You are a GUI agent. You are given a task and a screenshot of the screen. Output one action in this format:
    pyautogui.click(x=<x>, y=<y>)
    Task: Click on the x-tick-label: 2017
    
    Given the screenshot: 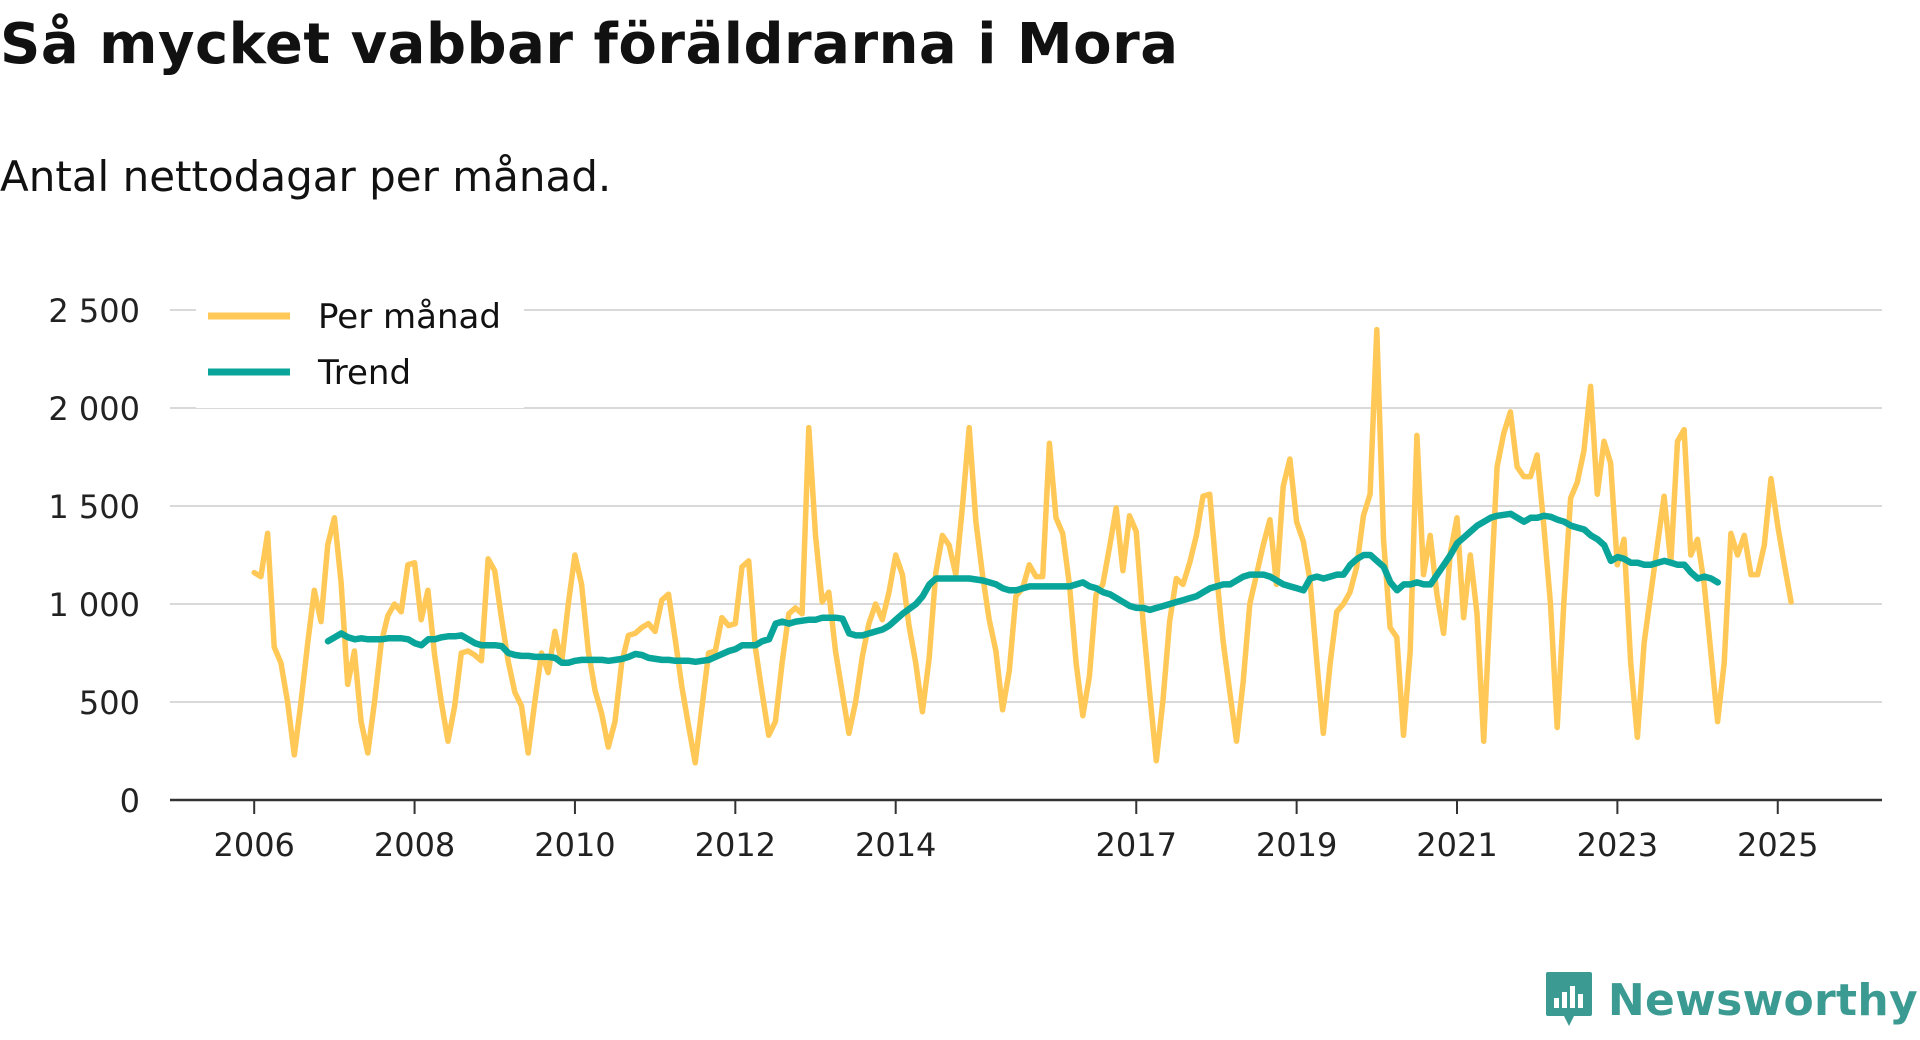 What is the action you would take?
    pyautogui.click(x=1136, y=845)
    